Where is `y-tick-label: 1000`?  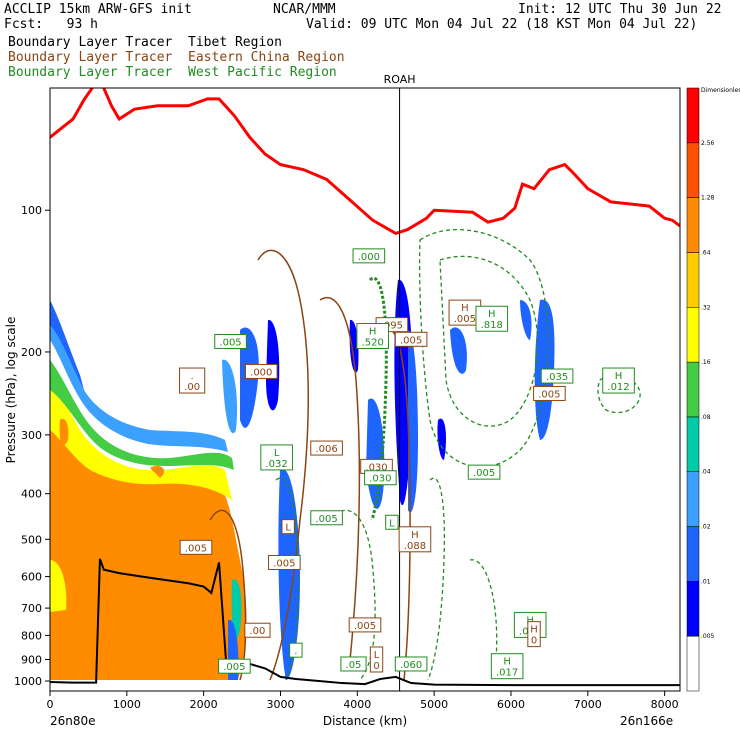 y-tick-label: 1000 is located at coordinates (28, 681).